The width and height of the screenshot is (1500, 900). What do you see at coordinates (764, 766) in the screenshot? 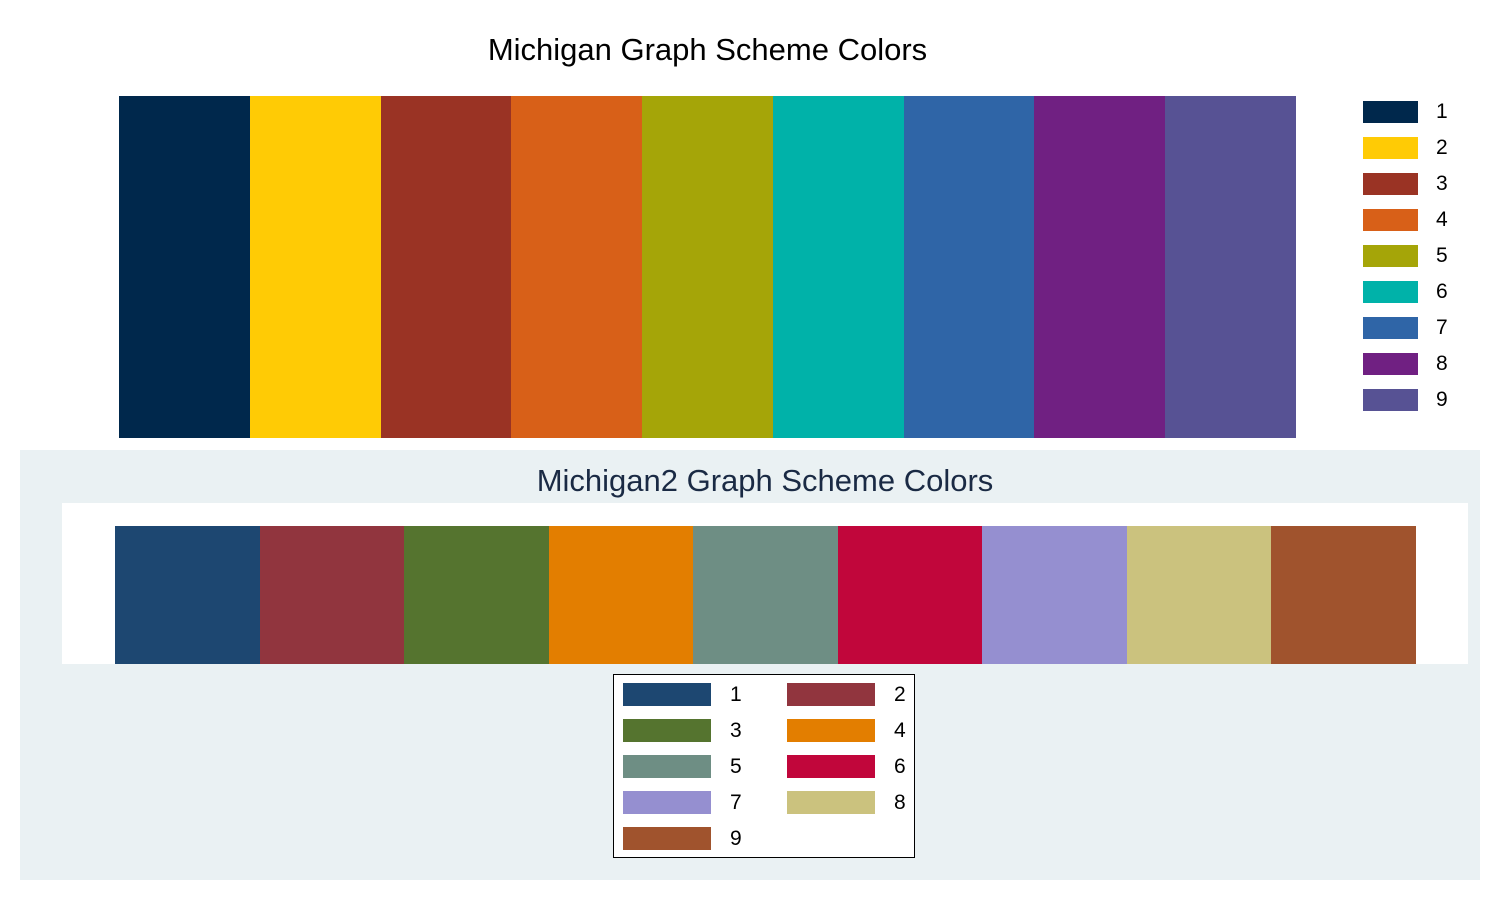
I see `legend: 1 2 3 4 5 6 7 8 9` at bounding box center [764, 766].